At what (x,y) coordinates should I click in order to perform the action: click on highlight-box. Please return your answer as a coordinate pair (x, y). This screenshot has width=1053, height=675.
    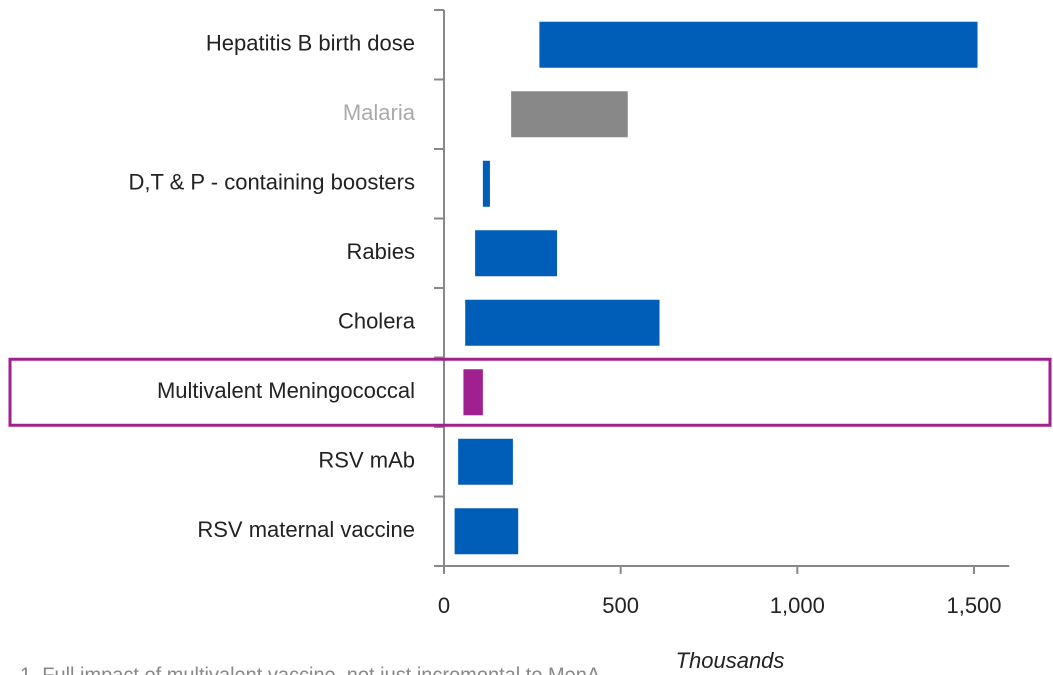
    Looking at the image, I should click on (530, 392).